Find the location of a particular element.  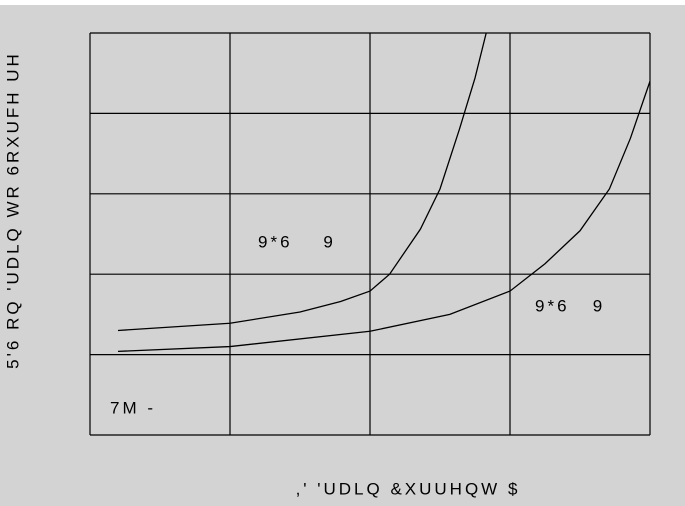

y-axis-label: 5'6 RQ 'UDLQ WR 6RXUFH UH is located at coordinates (12, 210).